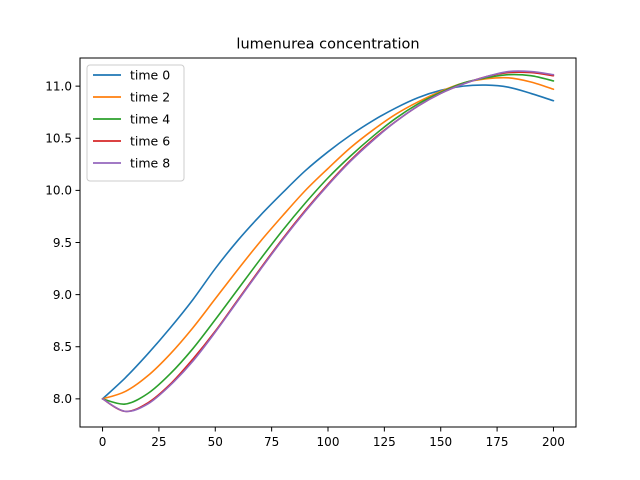  What do you see at coordinates (62, 243) in the screenshot?
I see `y-tick-label: 9.5` at bounding box center [62, 243].